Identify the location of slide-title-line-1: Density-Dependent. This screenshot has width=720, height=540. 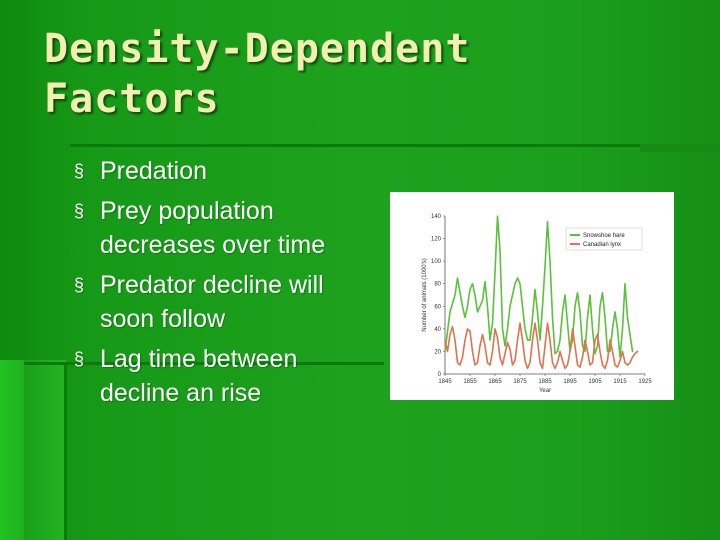
(257, 49).